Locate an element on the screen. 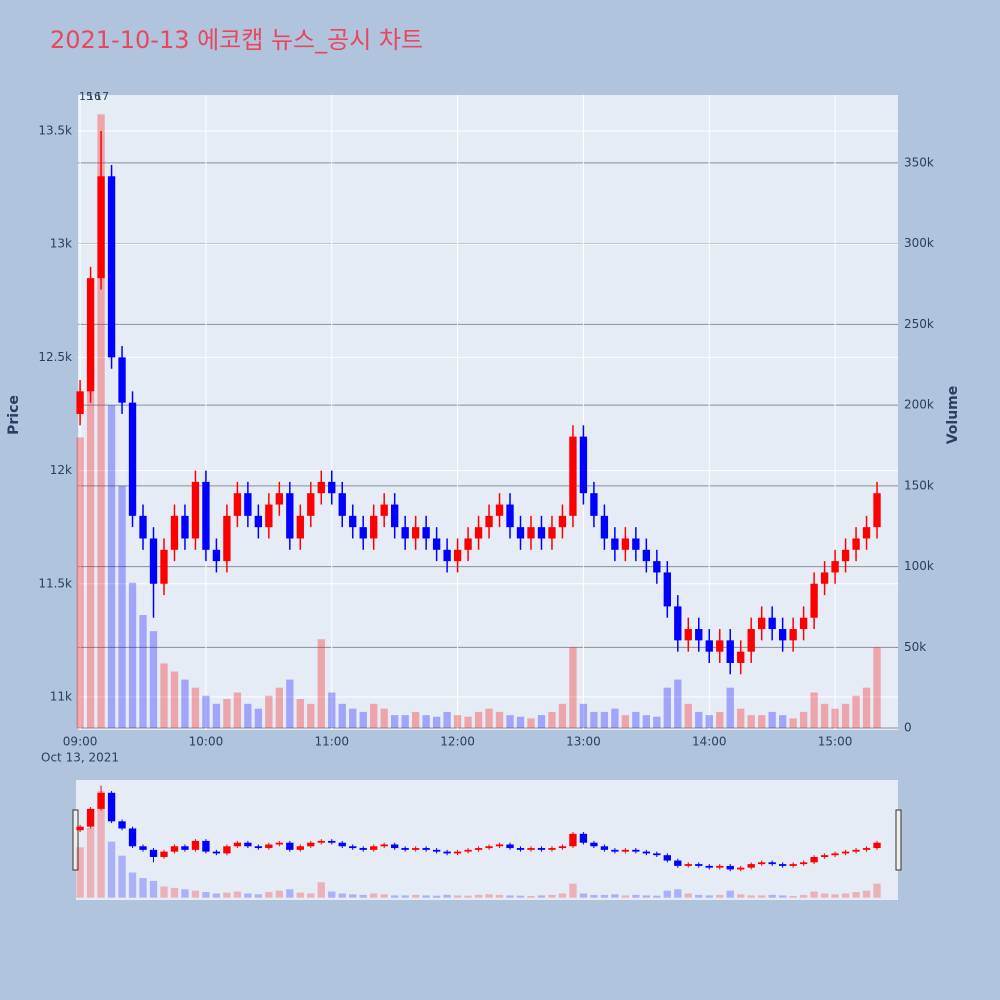  y-tick-label: 11k is located at coordinates (61, 696).